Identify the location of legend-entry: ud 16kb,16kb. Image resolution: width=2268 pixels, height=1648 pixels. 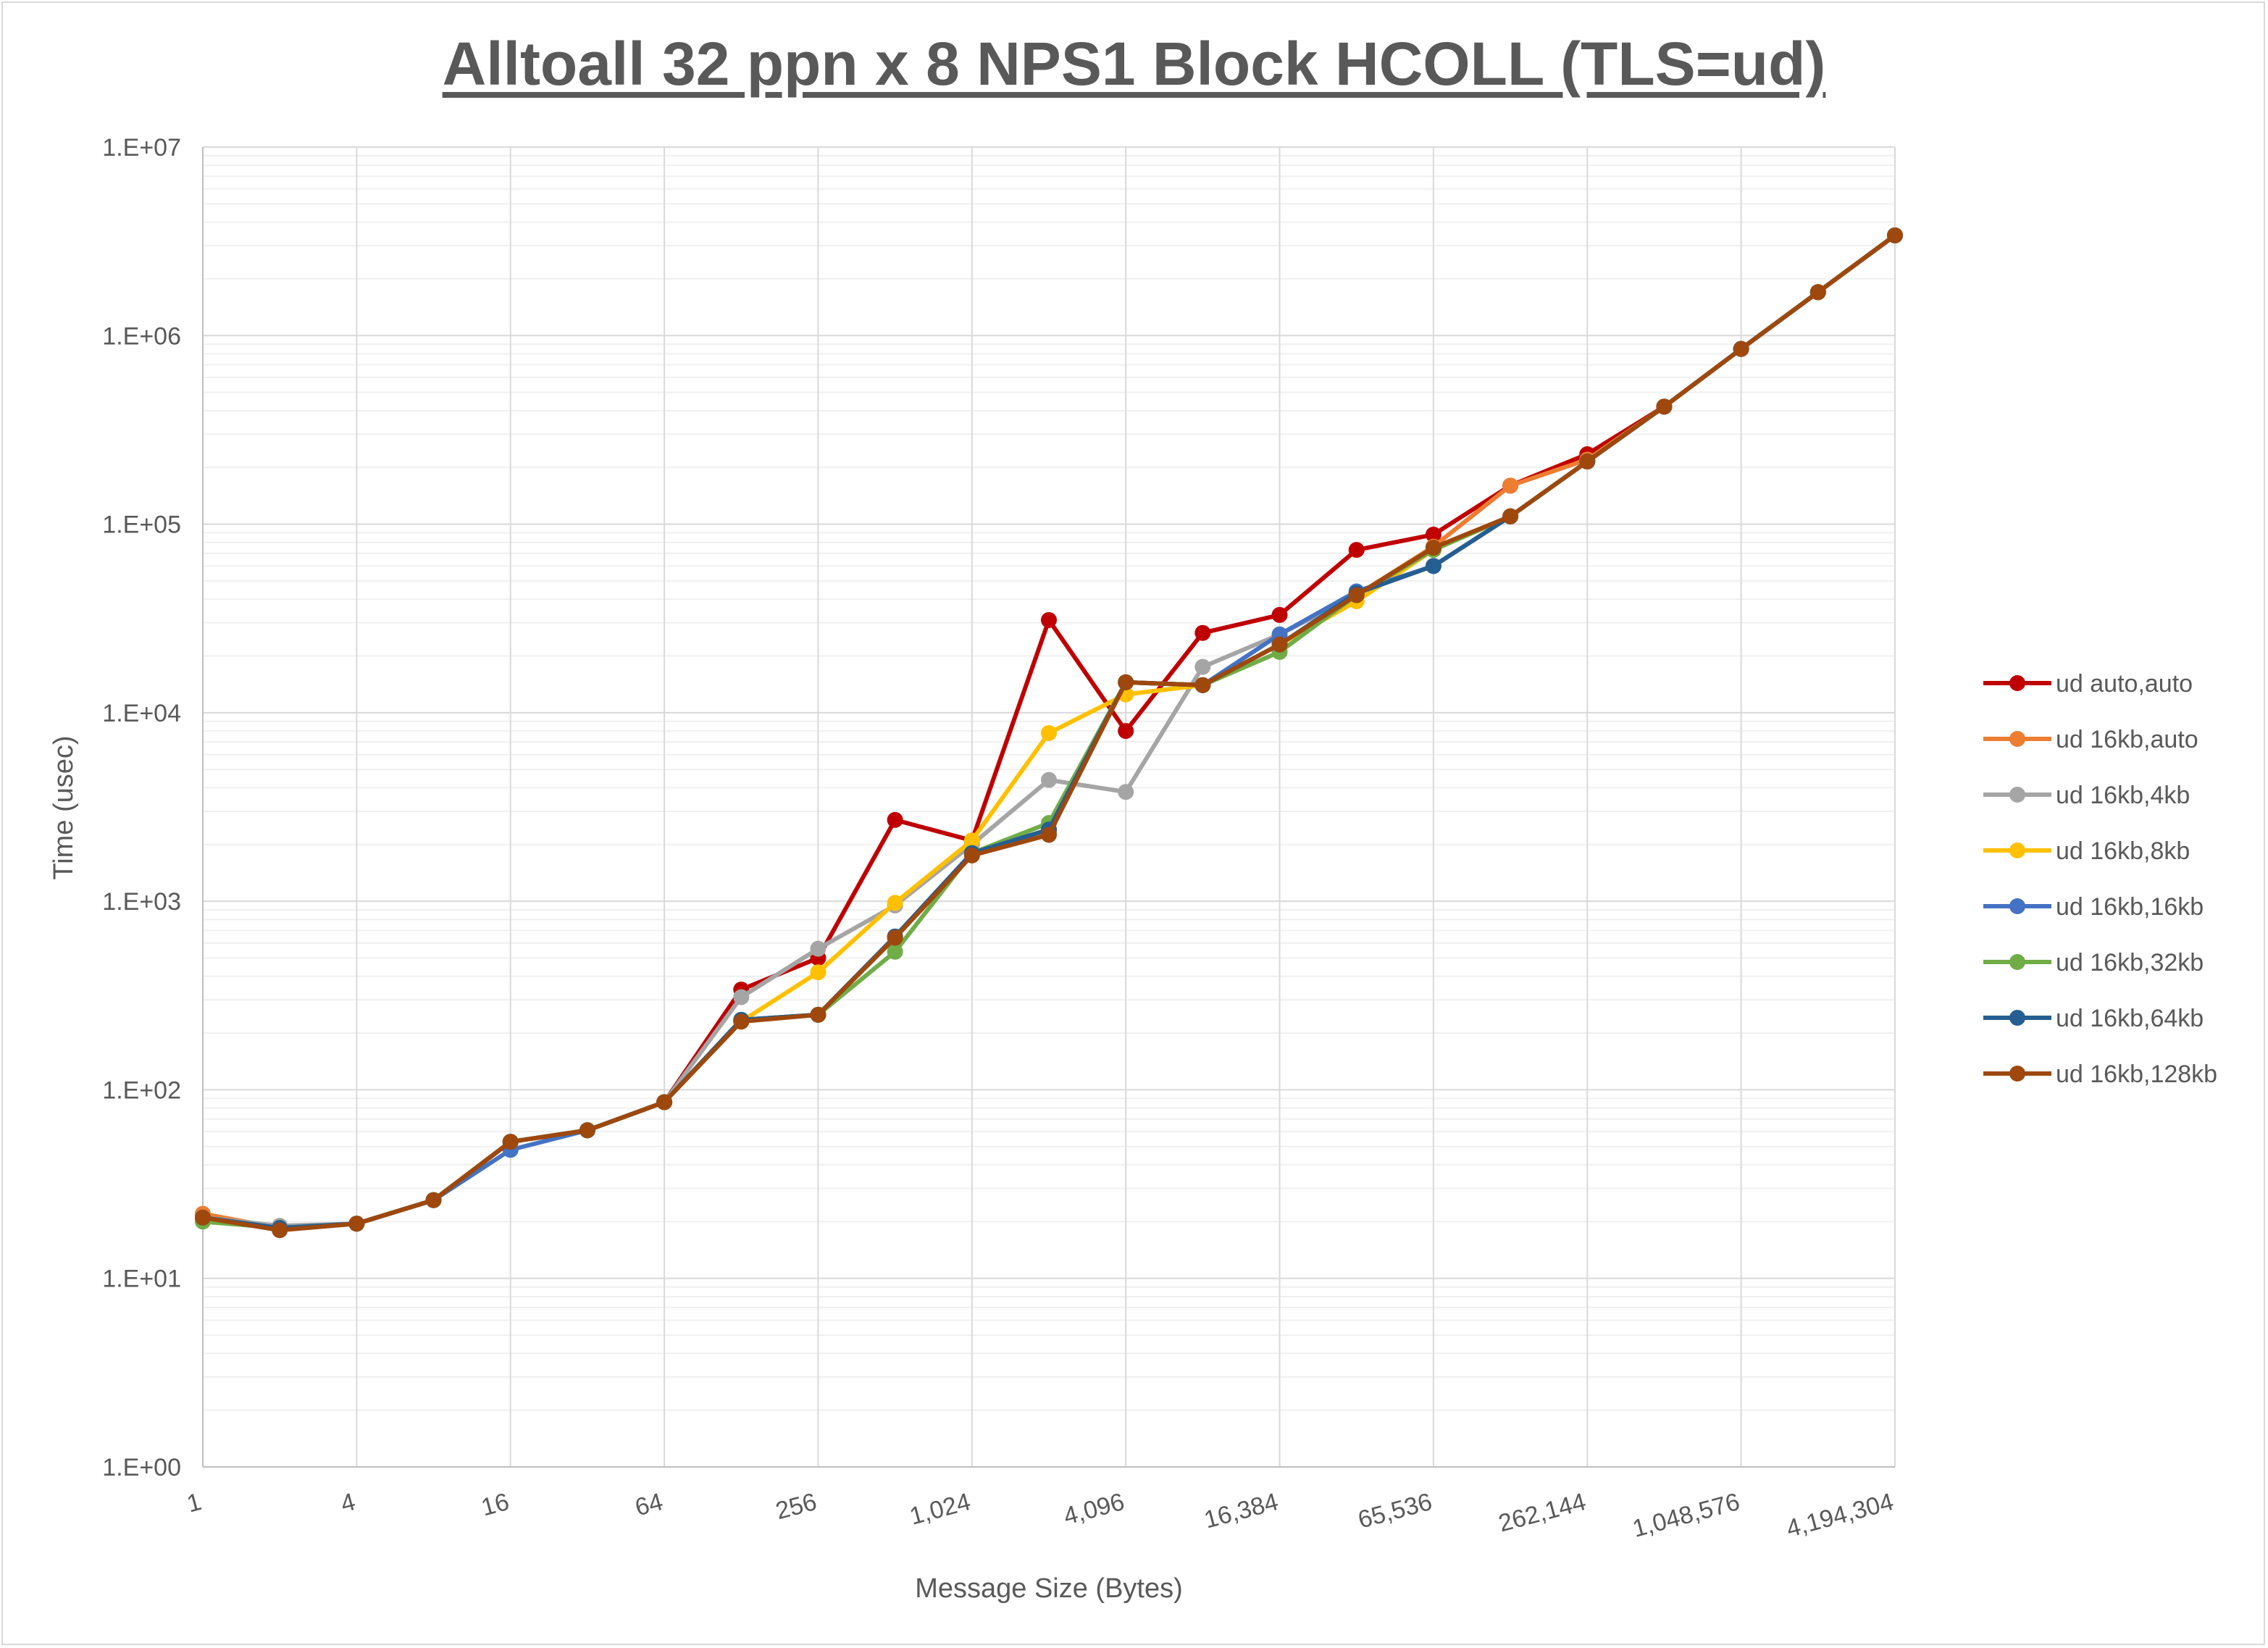
(2093, 907).